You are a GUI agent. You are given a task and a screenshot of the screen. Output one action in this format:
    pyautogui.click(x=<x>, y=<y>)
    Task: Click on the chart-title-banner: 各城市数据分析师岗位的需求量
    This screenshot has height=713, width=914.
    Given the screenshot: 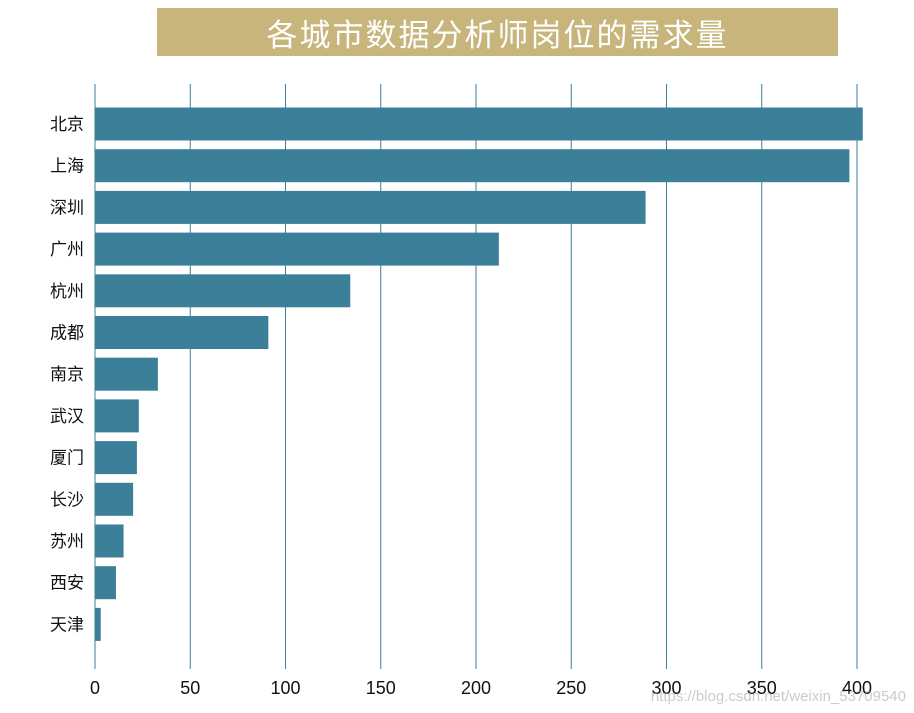 What is the action you would take?
    pyautogui.click(x=497, y=32)
    